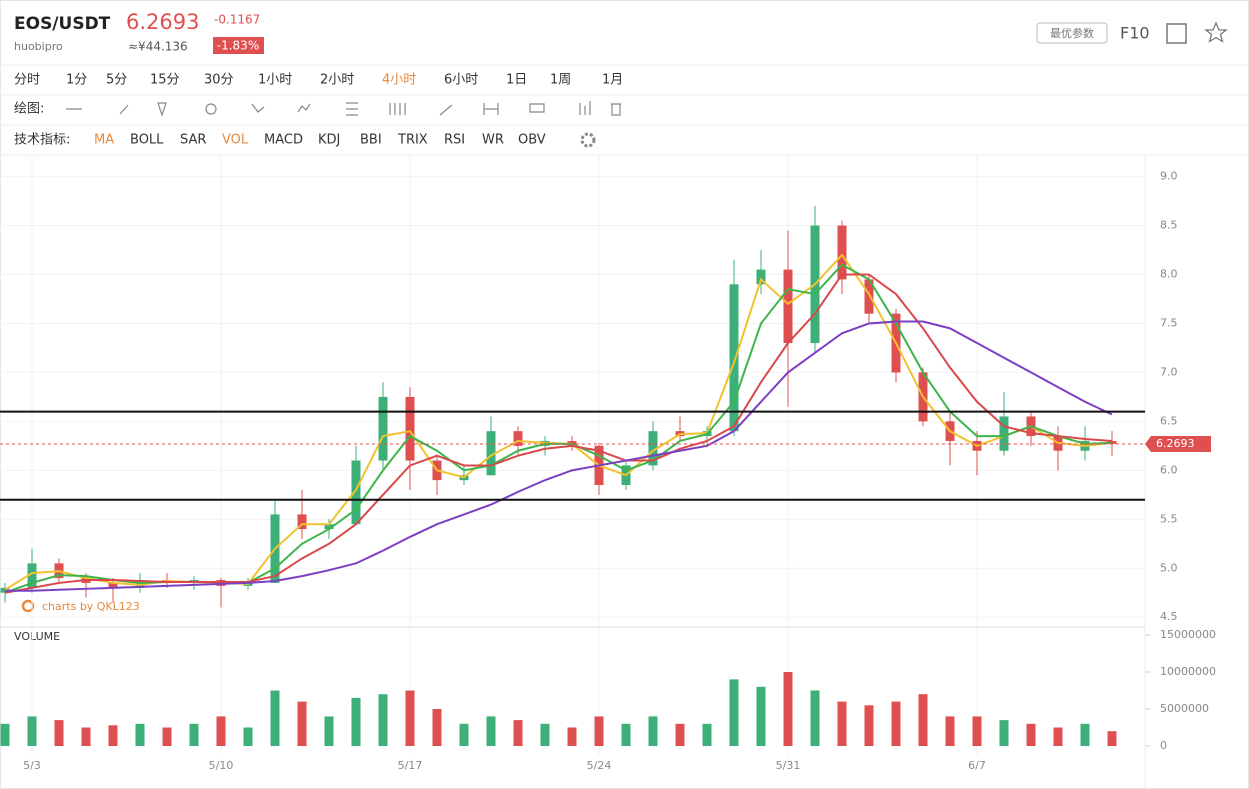 This screenshot has height=789, width=1249. What do you see at coordinates (532, 140) in the screenshot?
I see `indicator-tab: OBV` at bounding box center [532, 140].